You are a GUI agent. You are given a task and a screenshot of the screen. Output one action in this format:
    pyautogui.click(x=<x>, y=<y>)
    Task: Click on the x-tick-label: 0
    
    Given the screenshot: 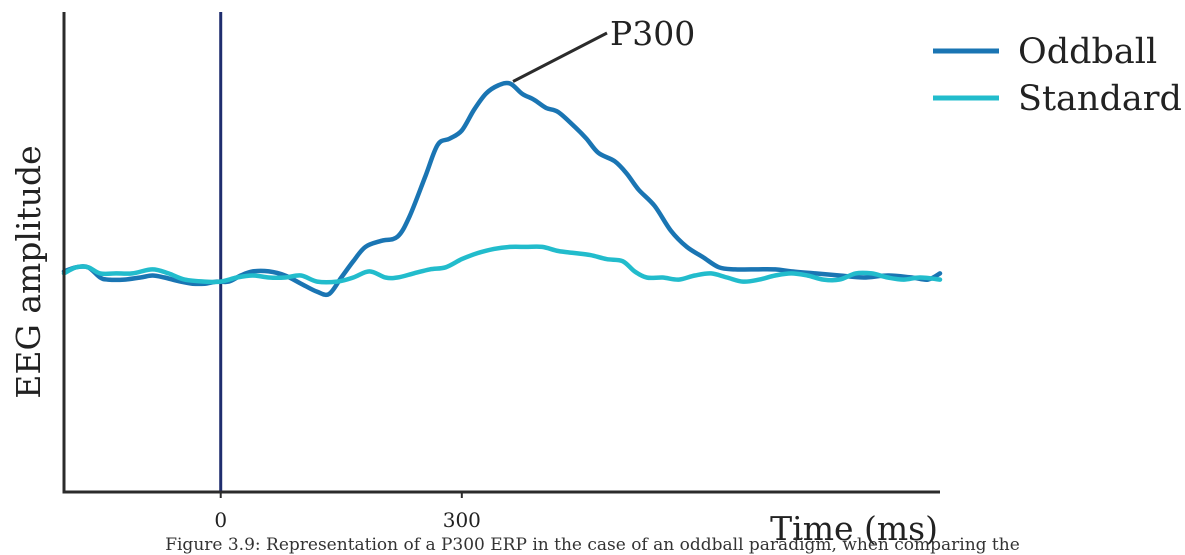 What is the action you would take?
    pyautogui.click(x=220, y=520)
    